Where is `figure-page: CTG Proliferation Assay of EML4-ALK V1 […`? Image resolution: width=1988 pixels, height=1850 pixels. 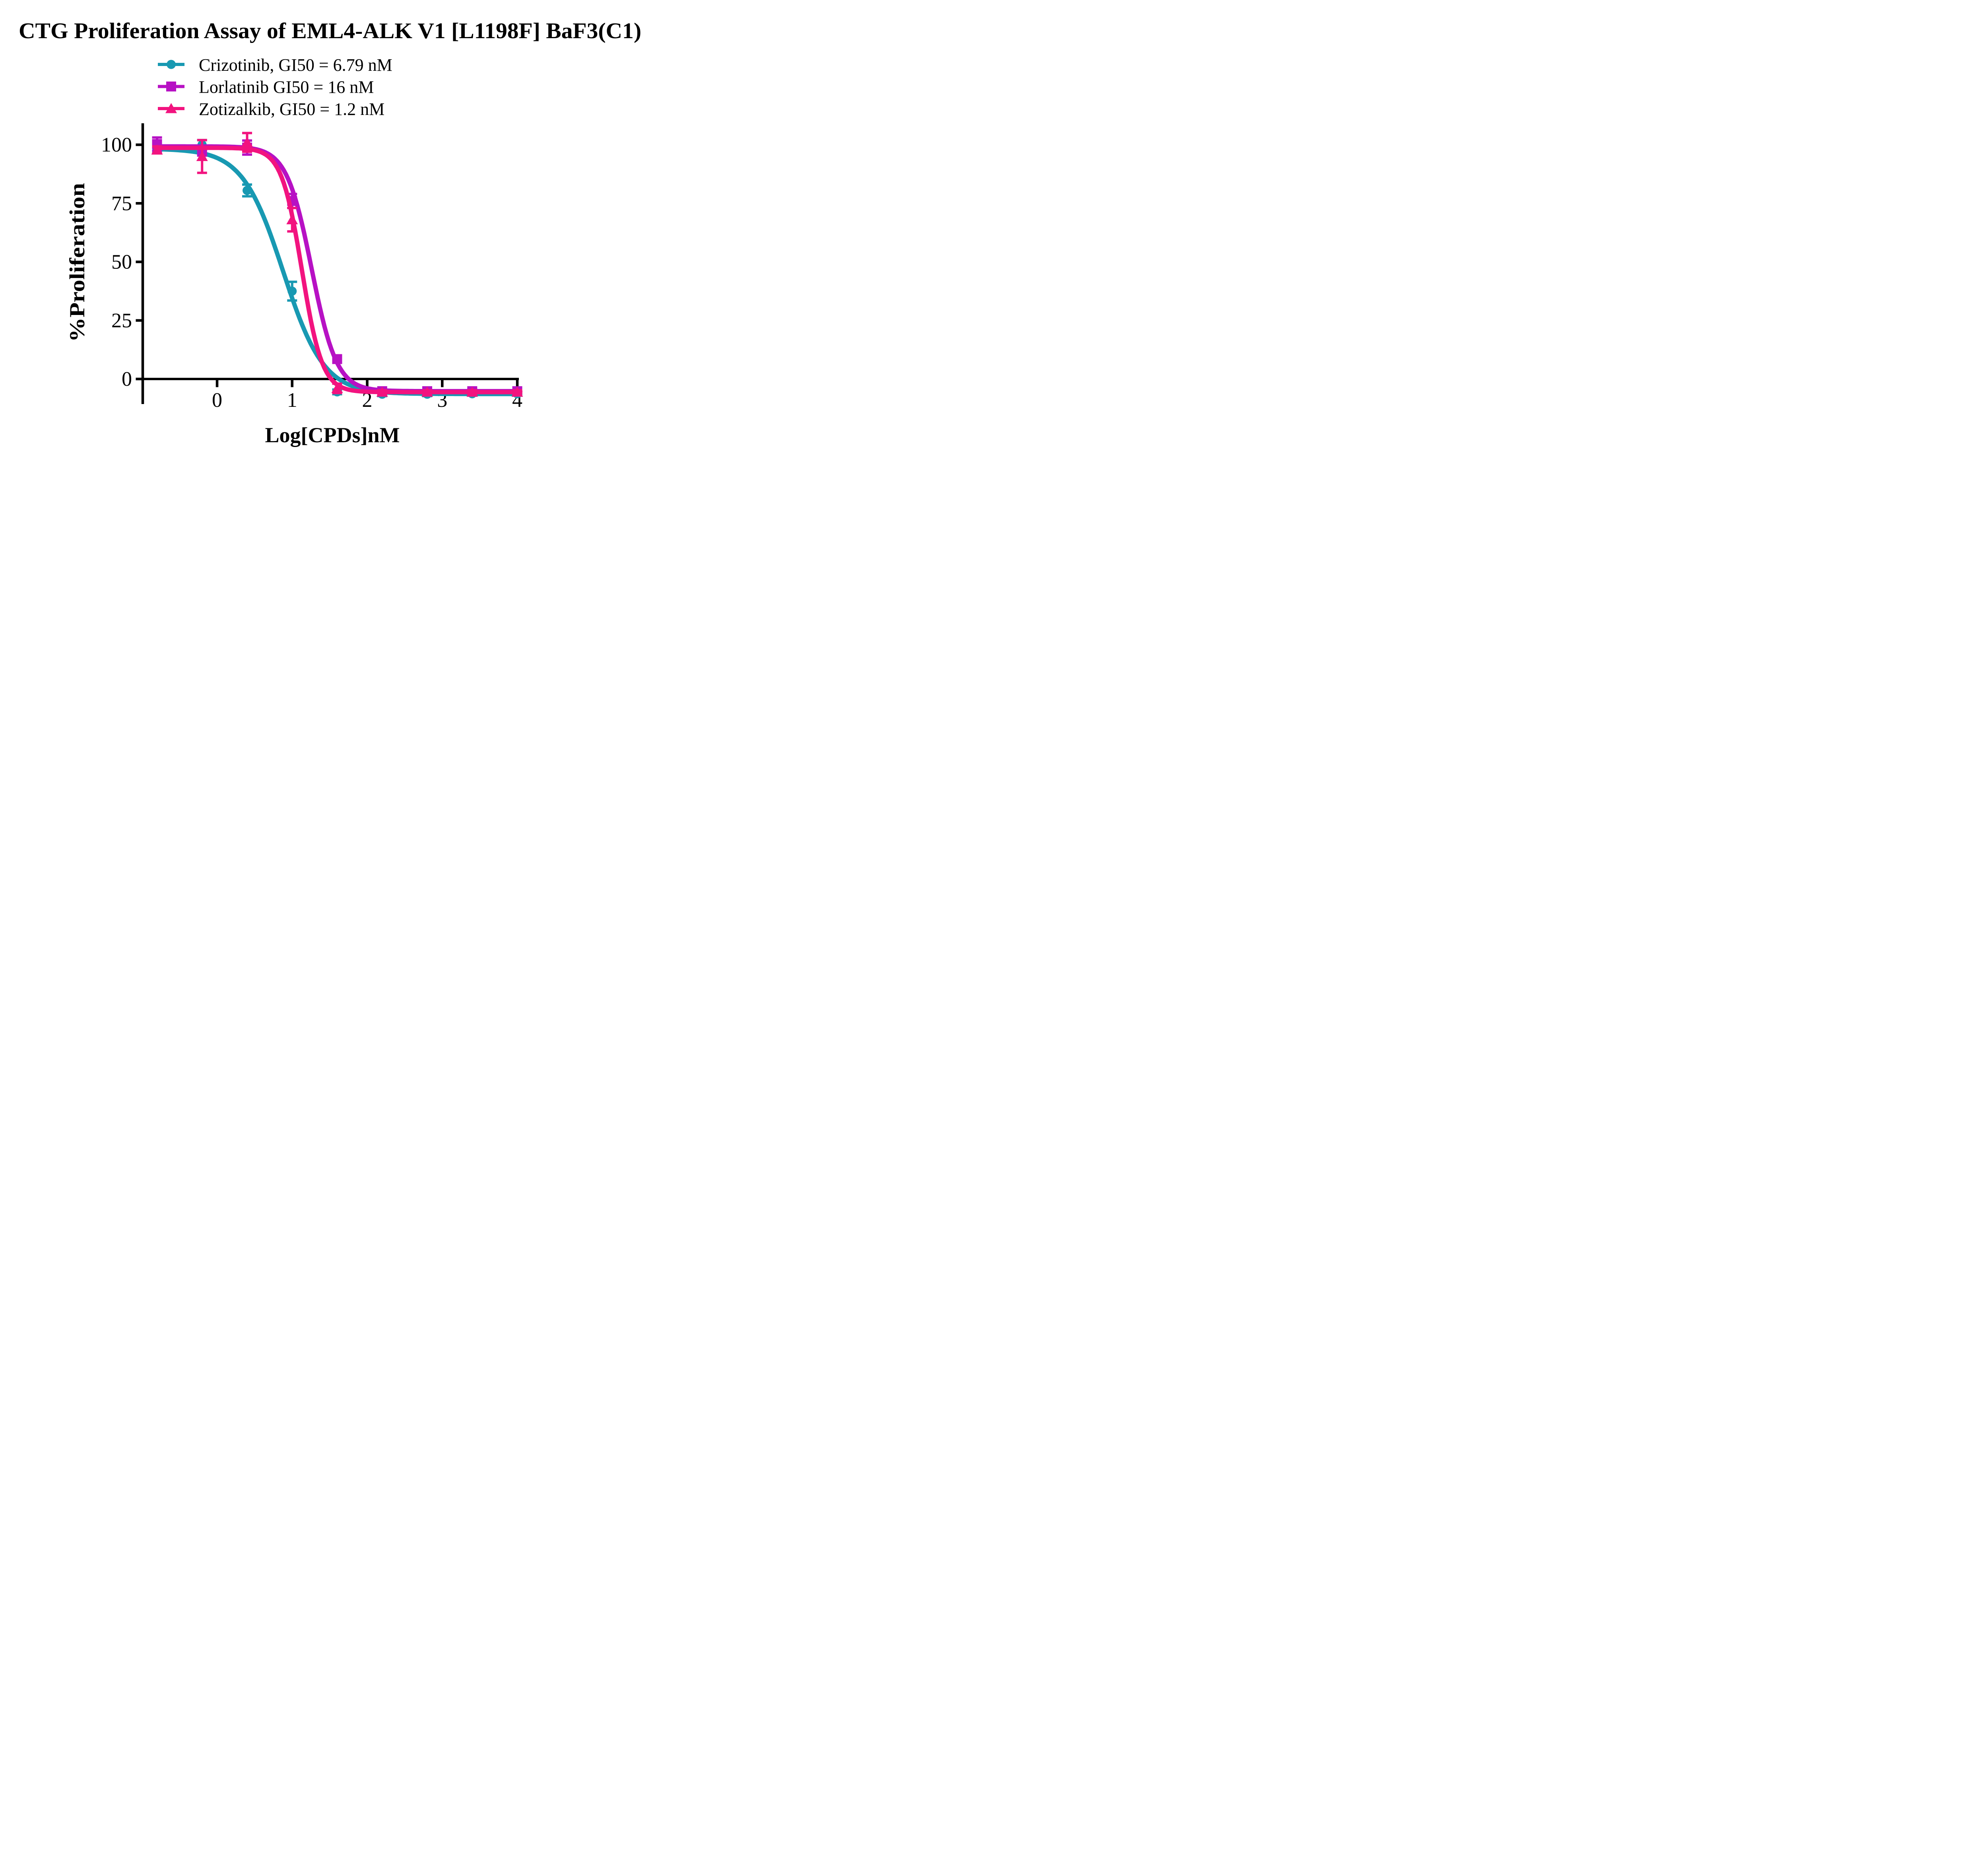
figure-page: CTG Proliferation Assay of EML4-ALK V1 [… is located at coordinates (330, 231).